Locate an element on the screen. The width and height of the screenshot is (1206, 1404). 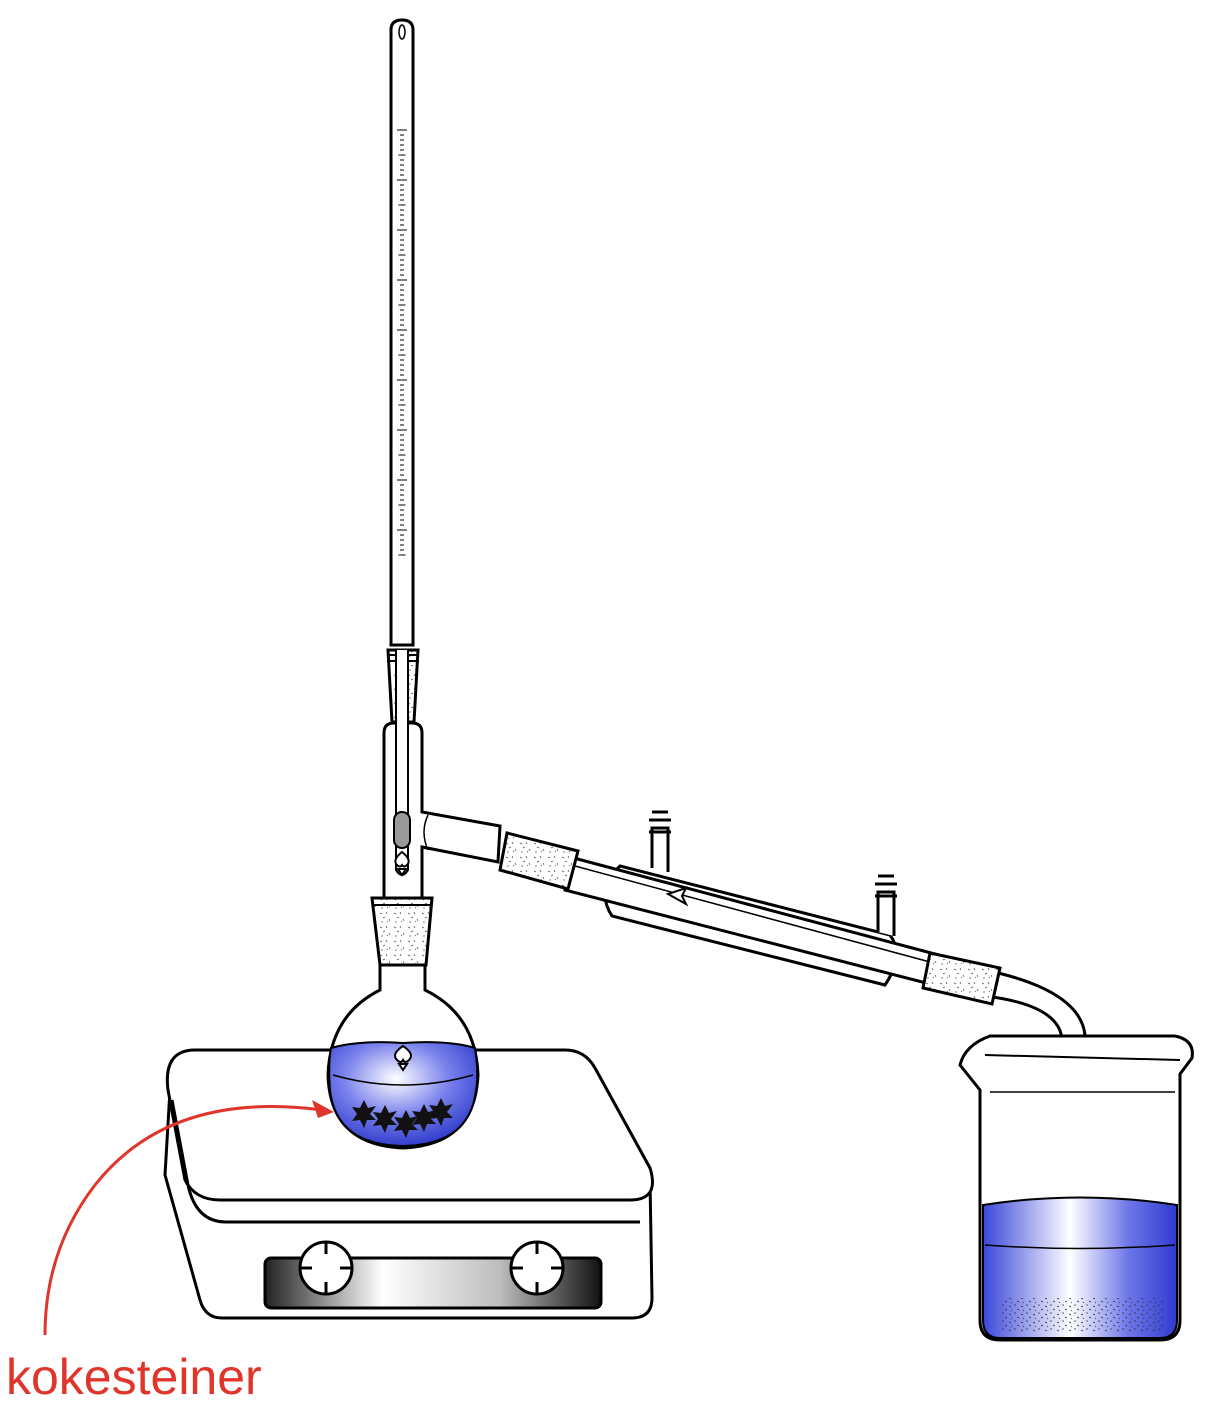
condenser-symbol is located at coordinates (677, 896).